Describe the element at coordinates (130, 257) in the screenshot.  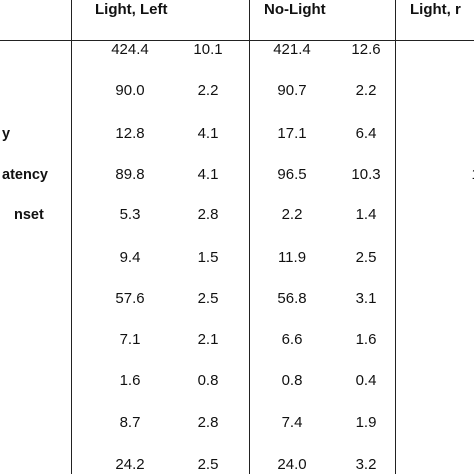
I see `table-cell: 9.4` at that location.